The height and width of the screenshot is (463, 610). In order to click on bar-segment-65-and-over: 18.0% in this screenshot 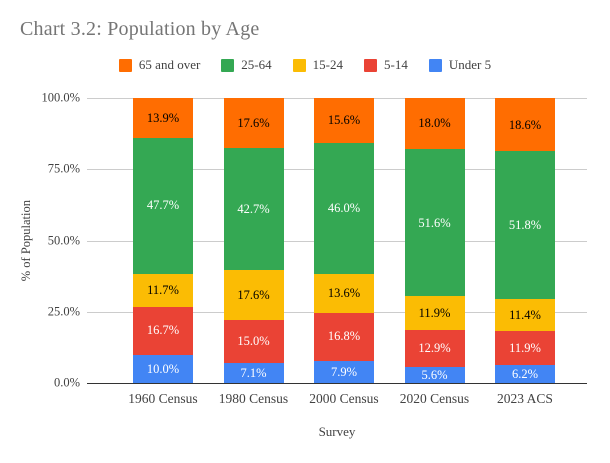, I will do `click(434, 124)`.